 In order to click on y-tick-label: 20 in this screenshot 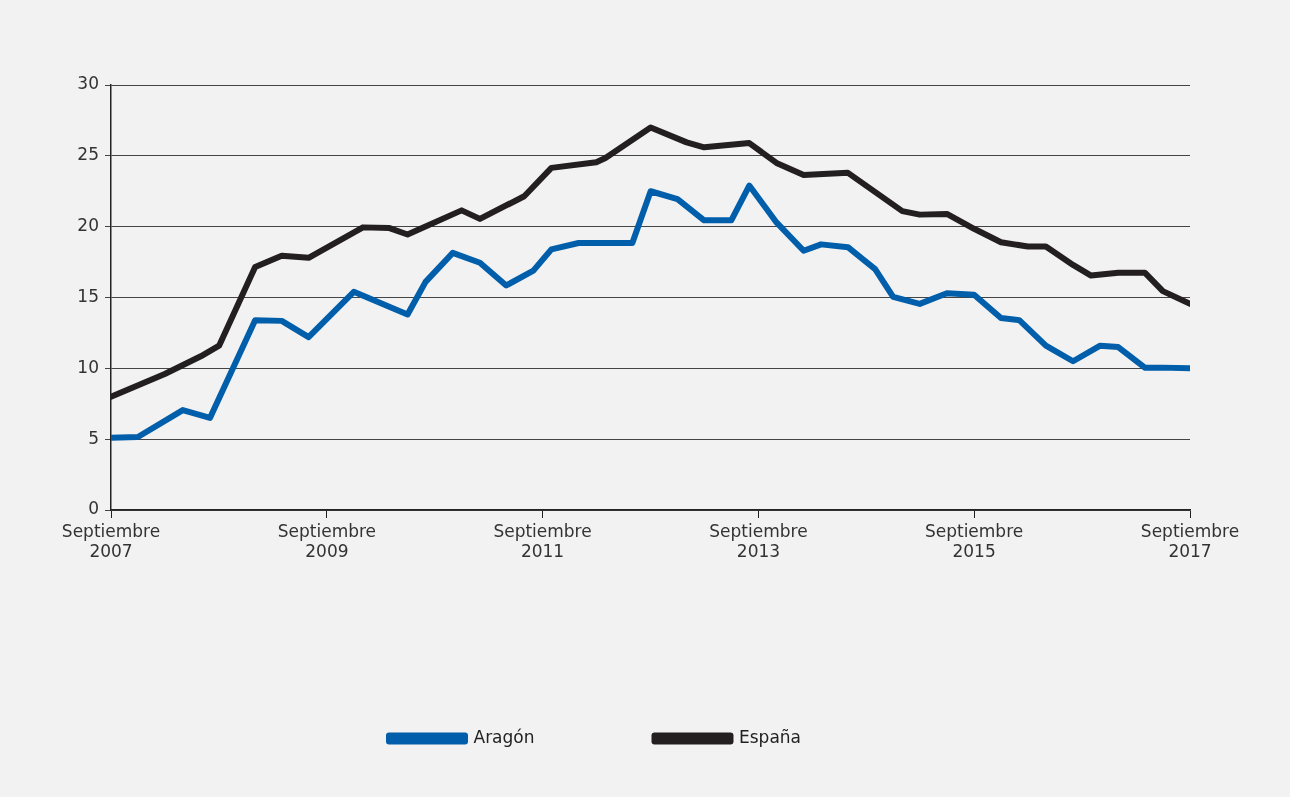, I will do `click(88, 225)`.